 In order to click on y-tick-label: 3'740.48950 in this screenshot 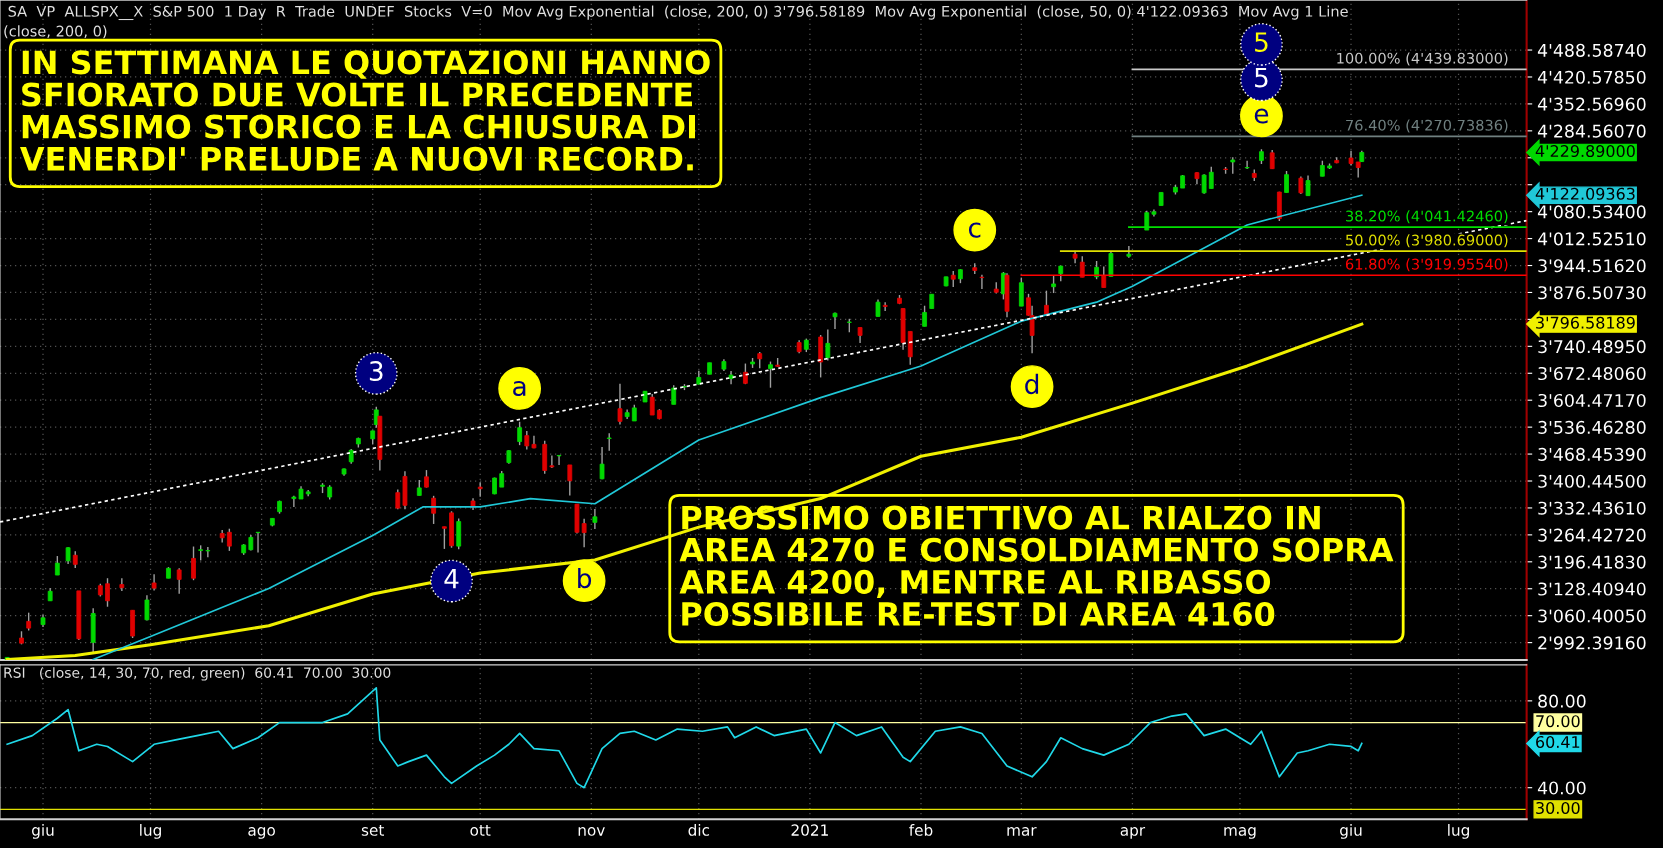, I will do `click(1592, 347)`.